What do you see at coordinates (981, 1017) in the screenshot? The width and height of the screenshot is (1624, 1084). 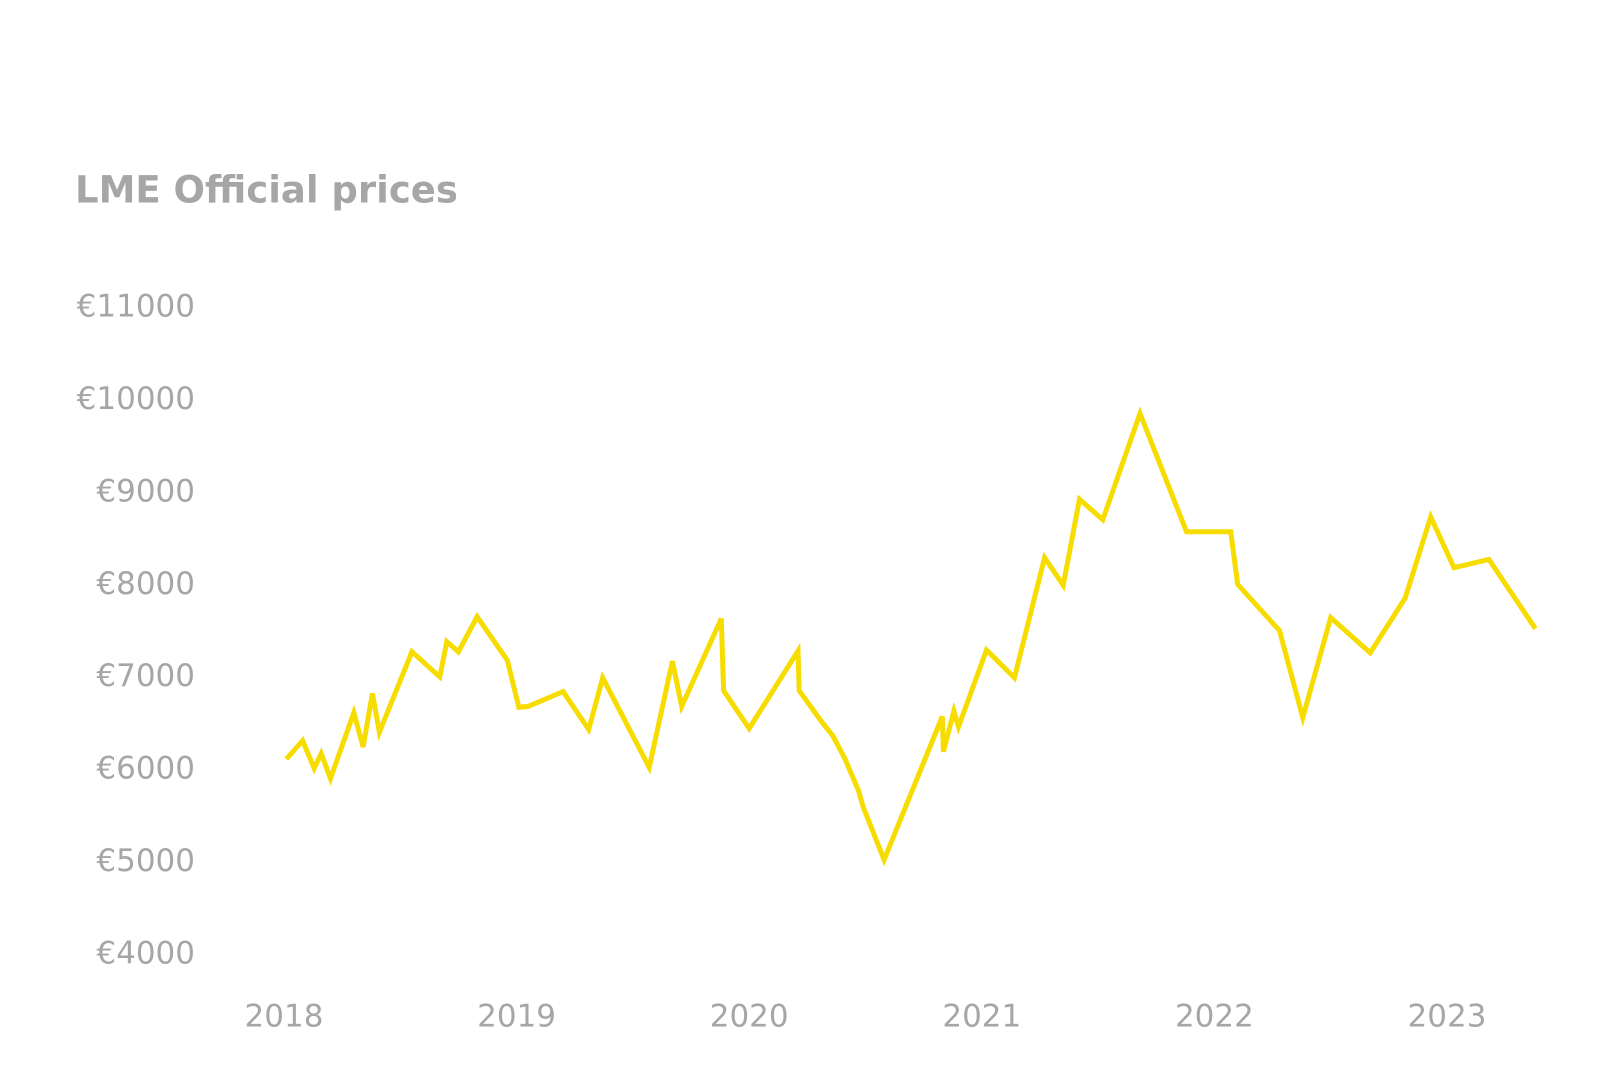 I see `x-tick-label: 2021` at bounding box center [981, 1017].